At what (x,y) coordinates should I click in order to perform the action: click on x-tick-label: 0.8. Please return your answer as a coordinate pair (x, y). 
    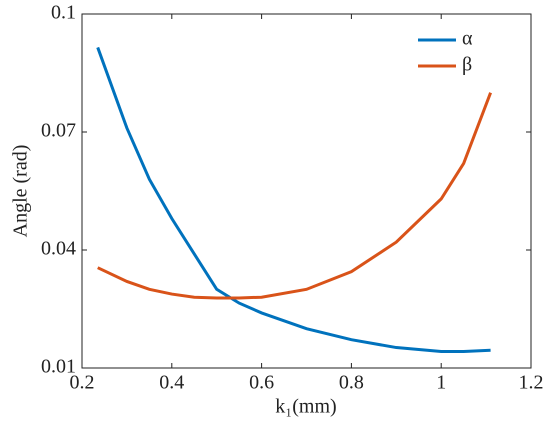
    Looking at the image, I should click on (351, 383).